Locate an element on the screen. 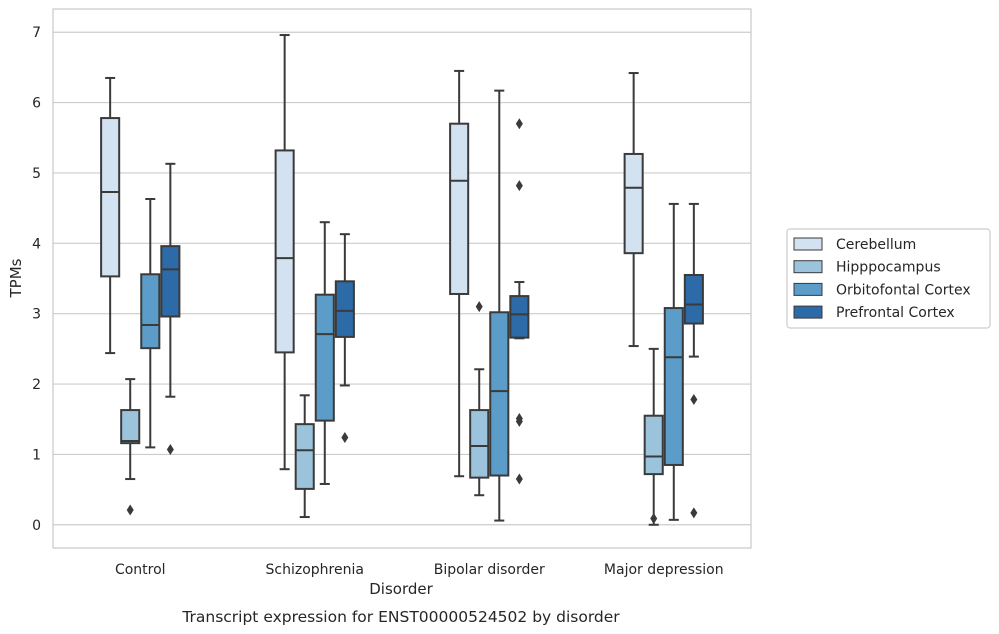  legend-label: Hipppocampus is located at coordinates (888, 268).